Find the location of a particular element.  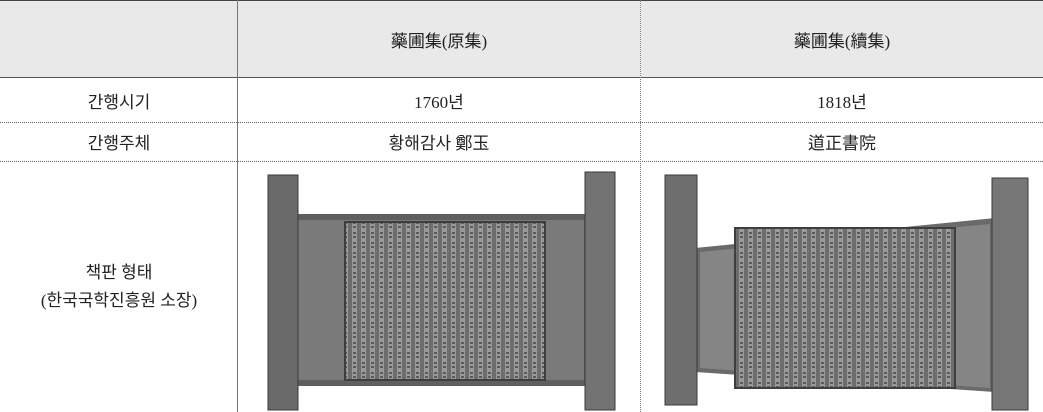

row-label: 간행시기 is located at coordinates (119, 102).